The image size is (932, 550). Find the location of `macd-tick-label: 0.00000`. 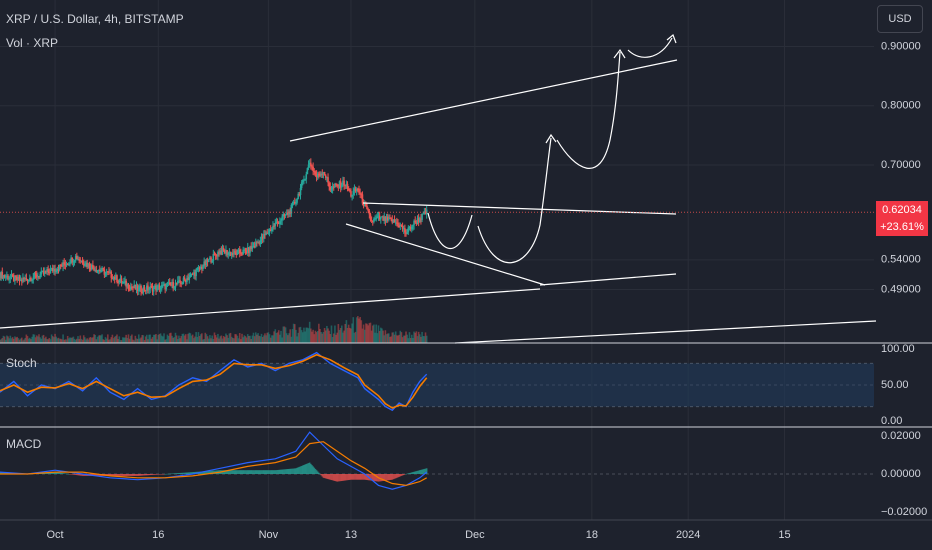

macd-tick-label: 0.00000 is located at coordinates (901, 474).